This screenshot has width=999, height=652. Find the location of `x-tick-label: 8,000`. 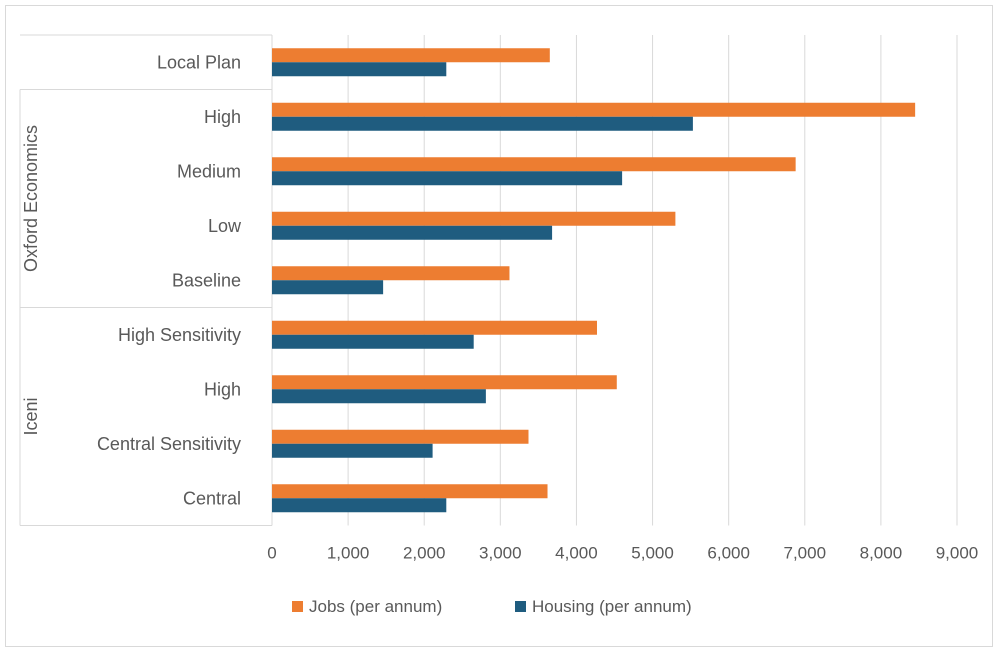

x-tick-label: 8,000 is located at coordinates (881, 553).